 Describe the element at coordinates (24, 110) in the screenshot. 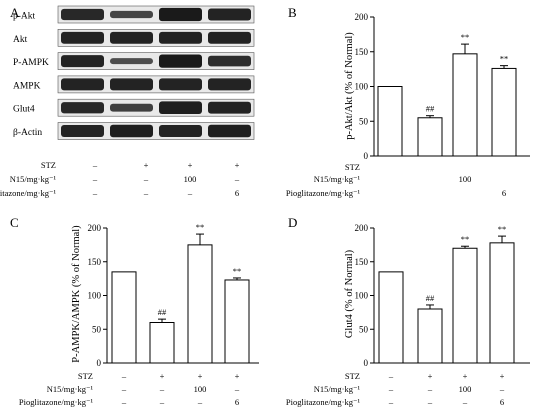

I see `blot-label: Glut4` at that location.